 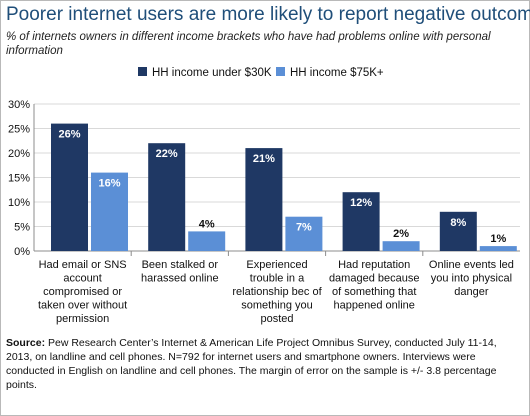 I want to click on x-tick-label: something you, so click(x=277, y=306).